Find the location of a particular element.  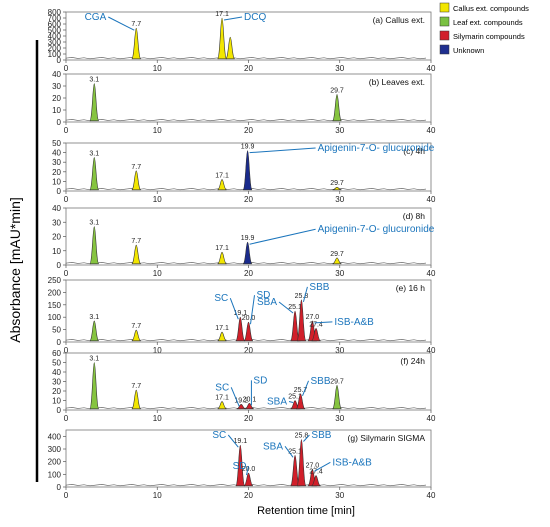

peak-label: 19.9 is located at coordinates (248, 147).